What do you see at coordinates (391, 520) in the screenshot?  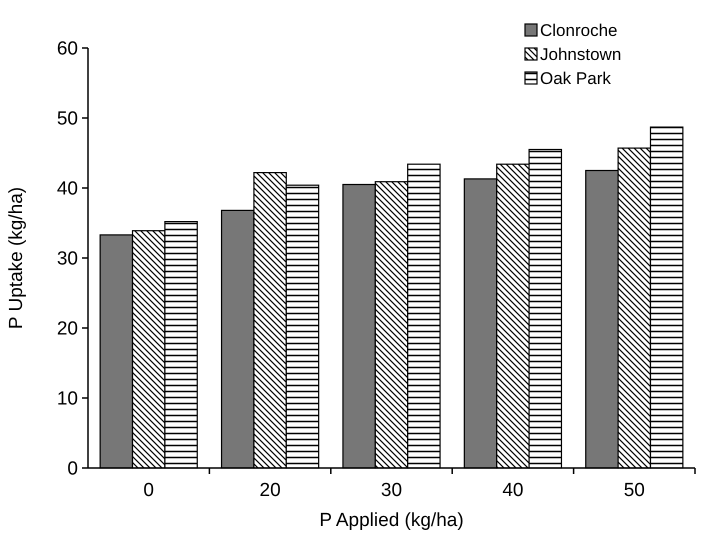 I see `x-axis-title: P Applied (kg/ha)` at bounding box center [391, 520].